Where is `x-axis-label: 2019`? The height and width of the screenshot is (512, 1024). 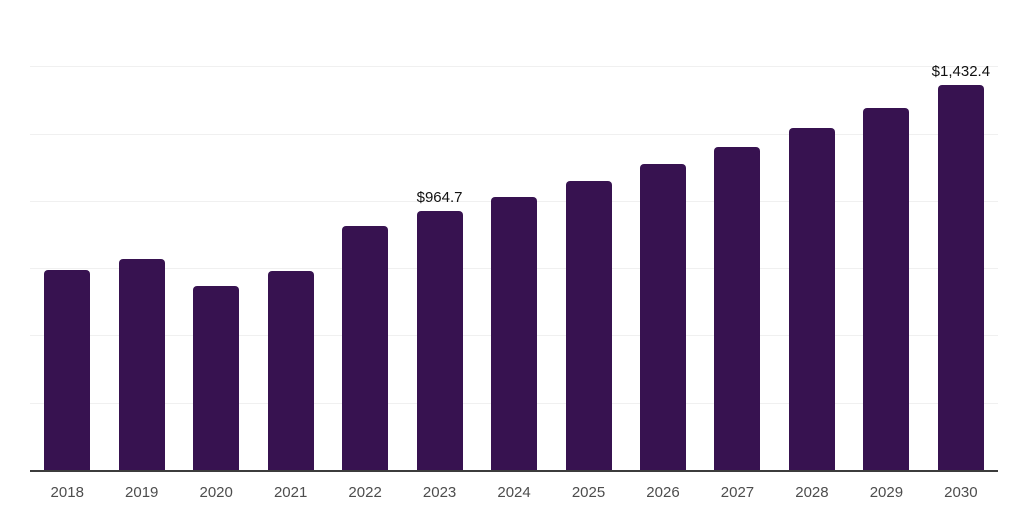
x-axis-label: 2019 is located at coordinates (142, 492).